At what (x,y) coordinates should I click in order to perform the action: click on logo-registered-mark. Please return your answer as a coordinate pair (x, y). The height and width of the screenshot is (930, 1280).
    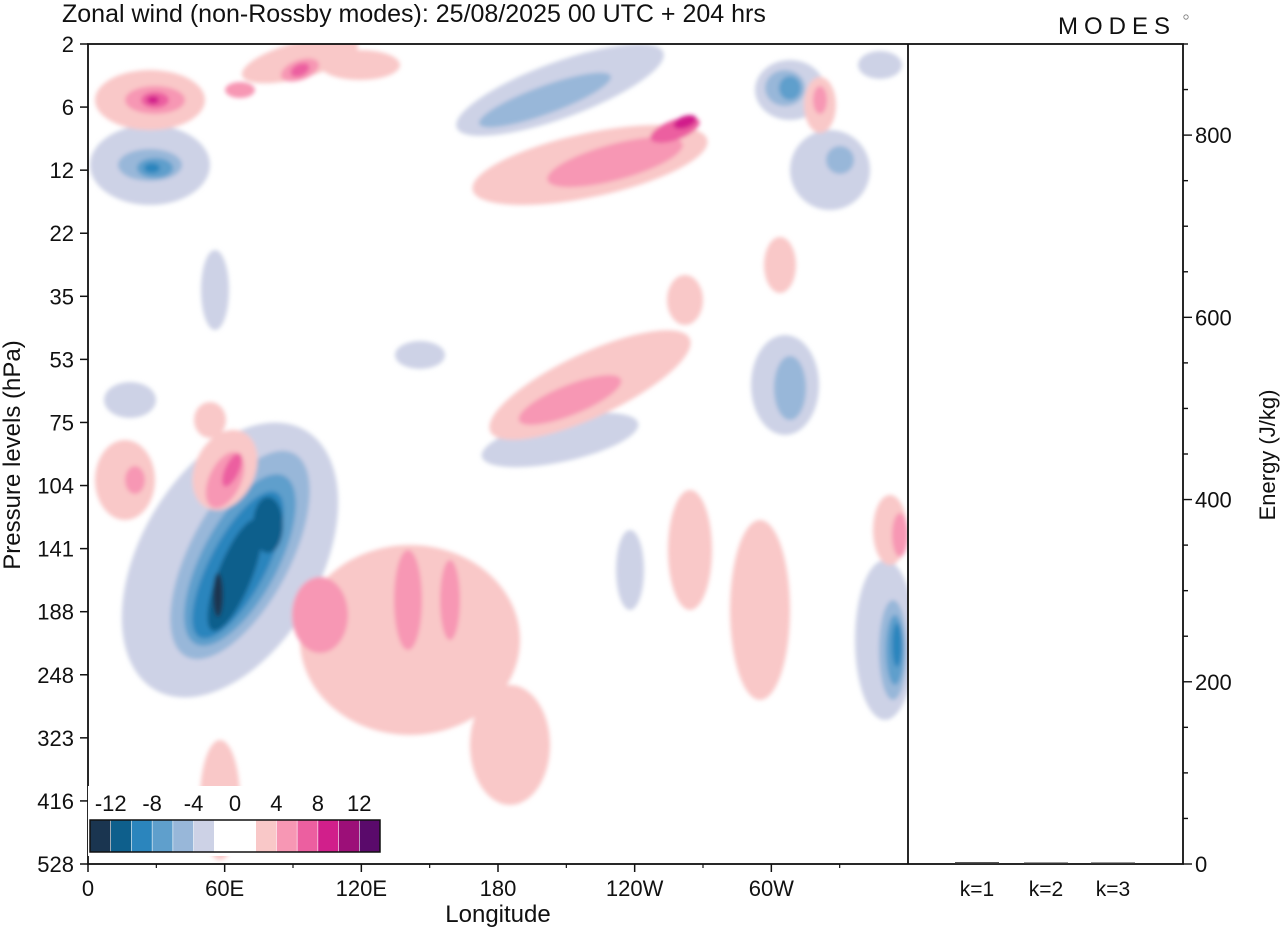
    Looking at the image, I should click on (1186, 17).